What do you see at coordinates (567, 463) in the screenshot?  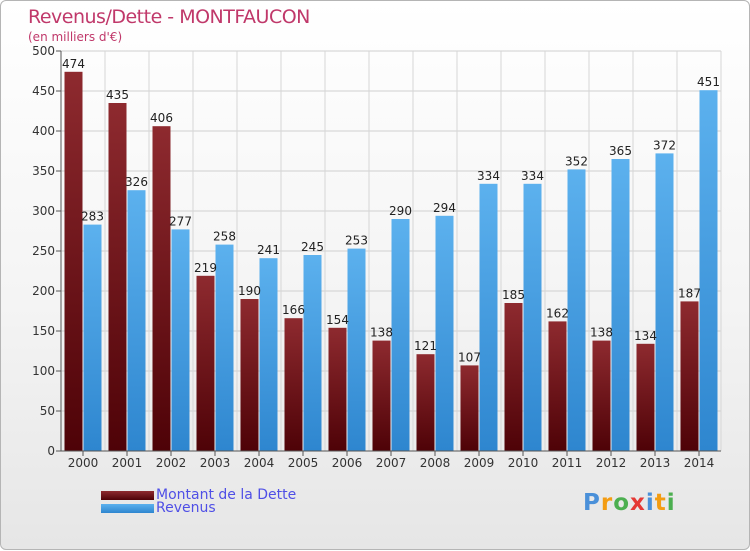 I see `x-tick-label: 2011` at bounding box center [567, 463].